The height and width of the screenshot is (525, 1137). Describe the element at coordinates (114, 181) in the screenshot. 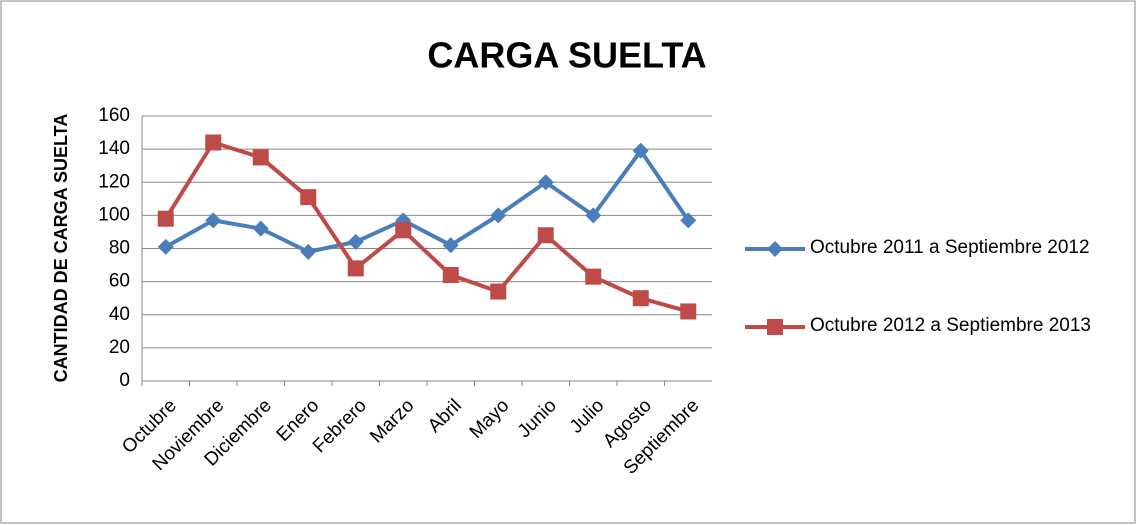

I see `y-tick-label: 120` at that location.